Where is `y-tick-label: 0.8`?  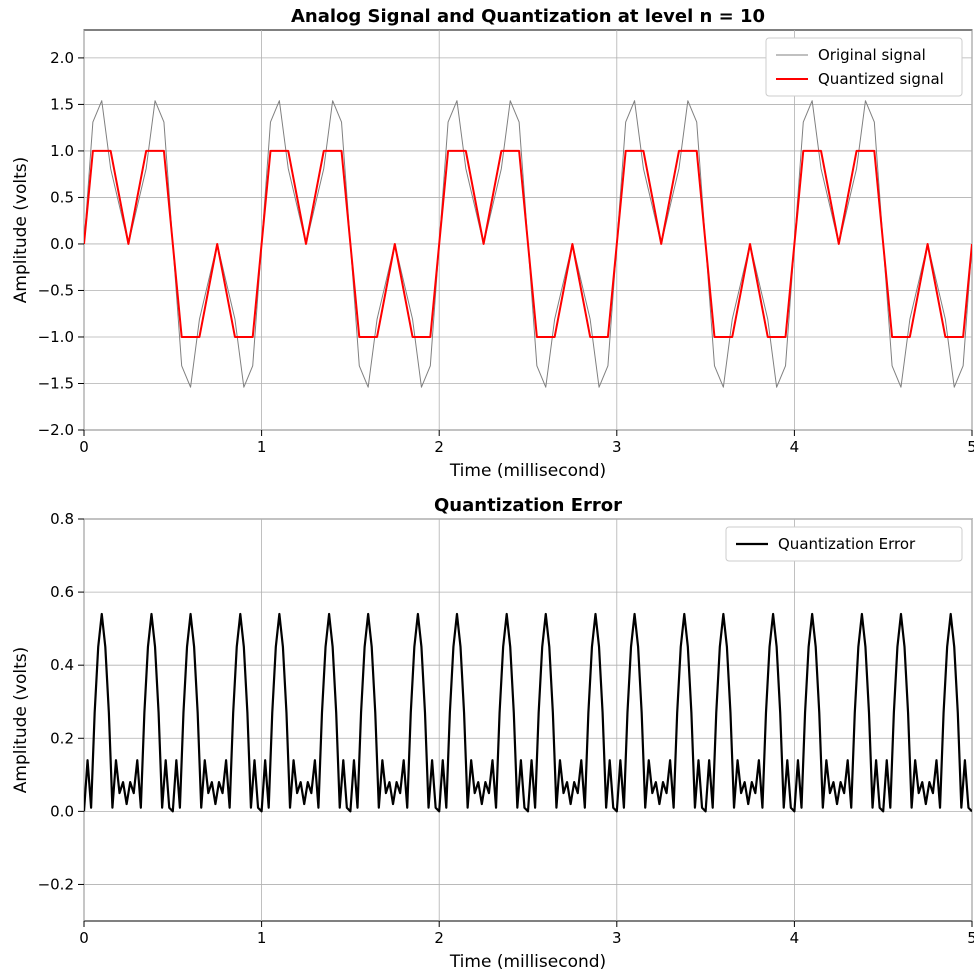
y-tick-label: 0.8 is located at coordinates (62, 519).